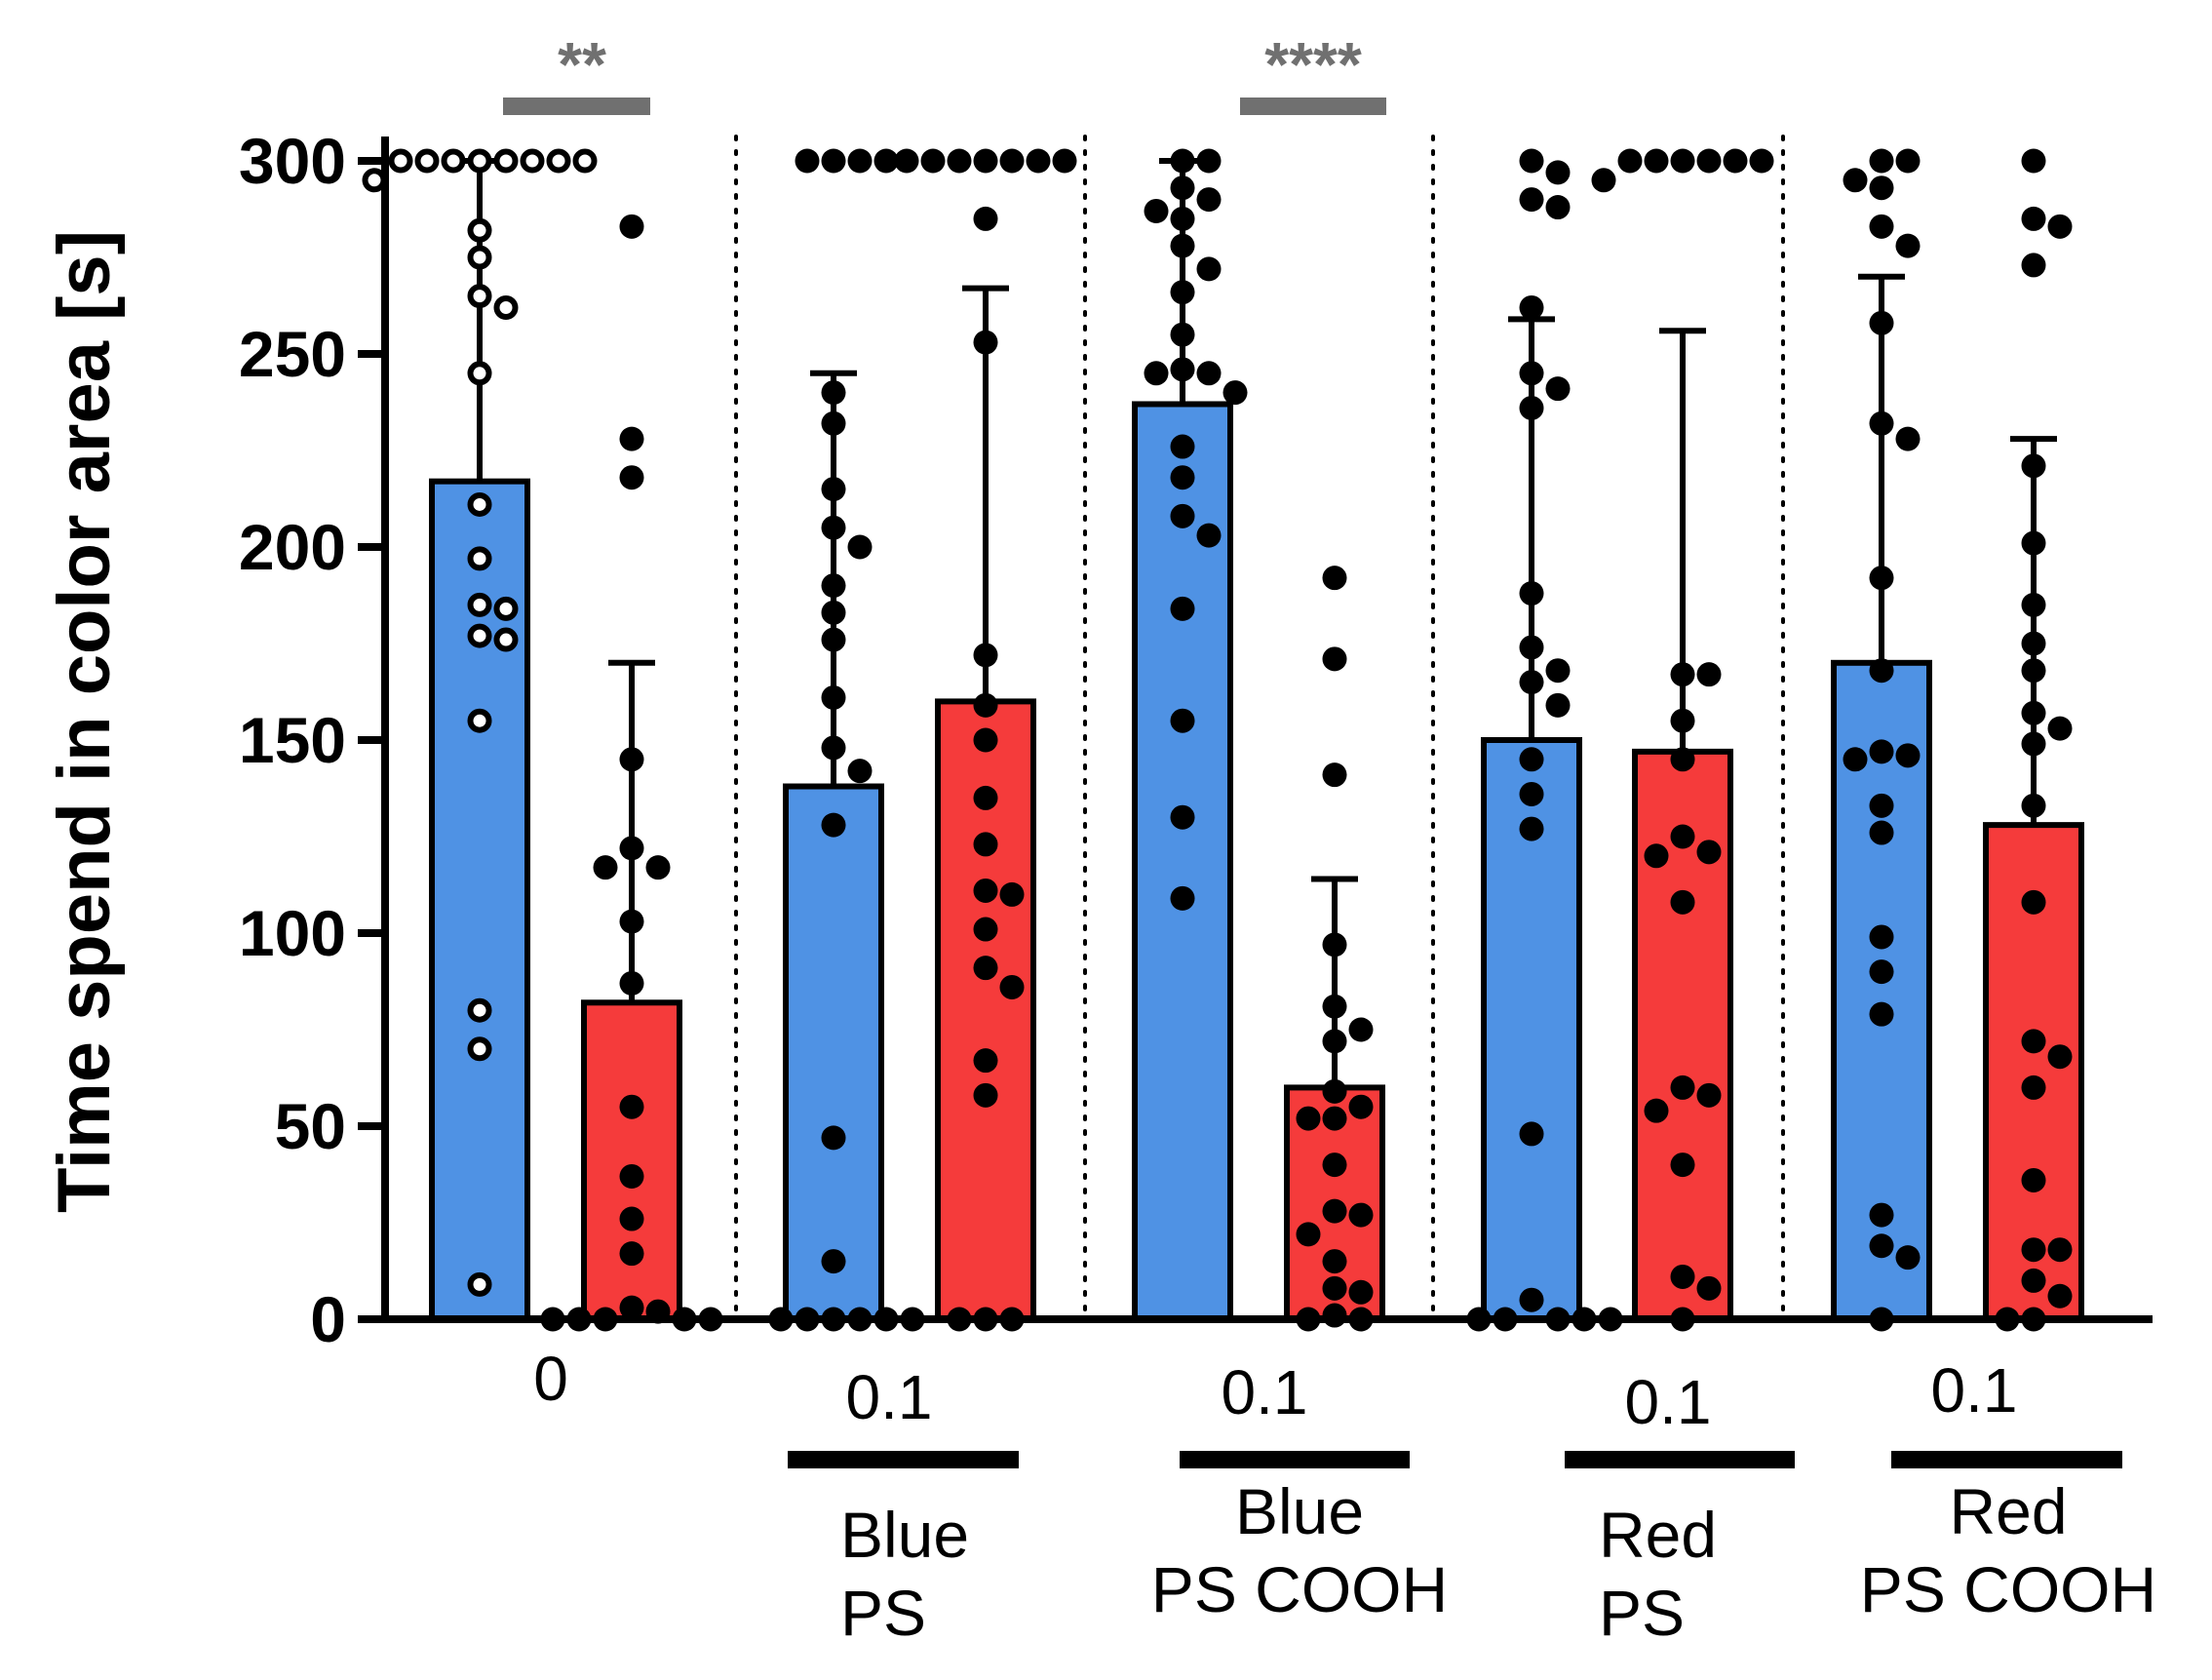  I want to click on y-tick-label-200: 200, so click(292, 547).